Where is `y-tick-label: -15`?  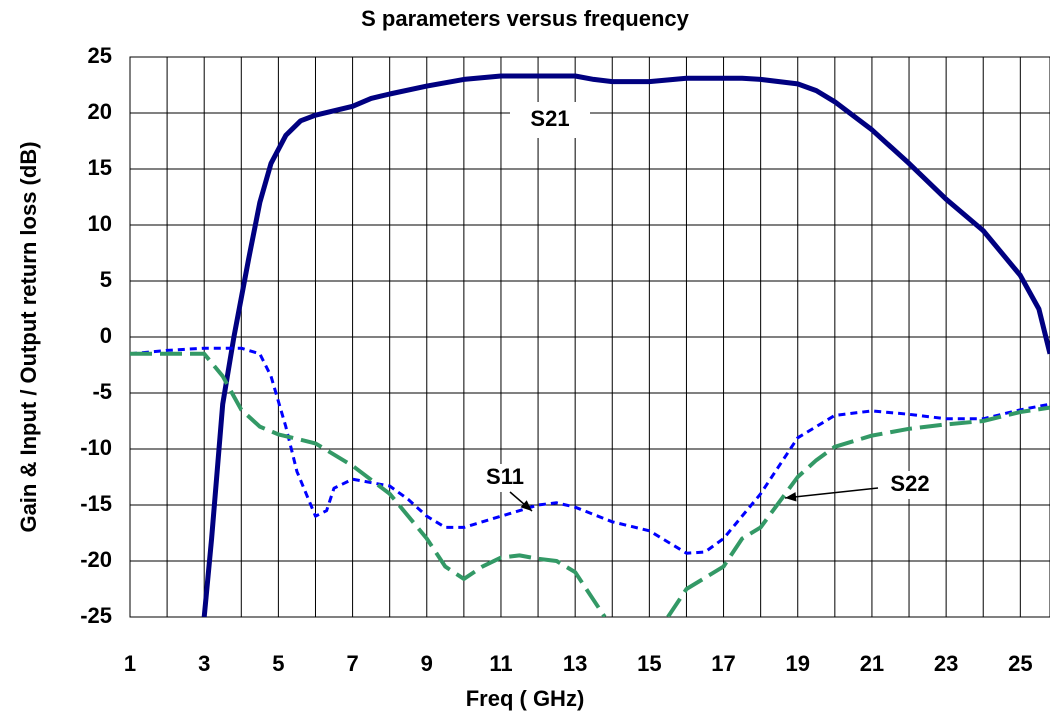 y-tick-label: -15 is located at coordinates (96, 503).